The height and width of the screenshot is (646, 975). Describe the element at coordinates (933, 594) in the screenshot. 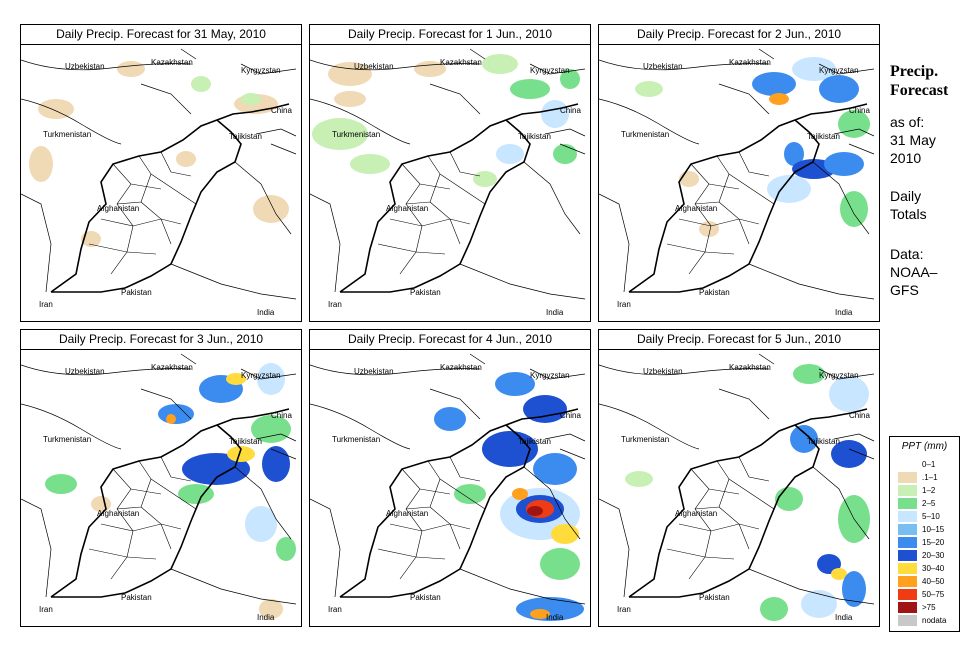

I see `legend-label: 50–75` at that location.